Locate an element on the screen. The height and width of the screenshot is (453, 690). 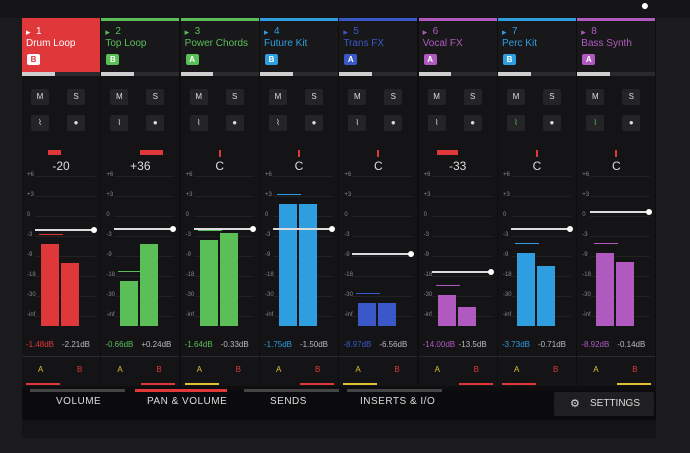
track-header: ▸ 1 Drum Loop B is located at coordinates (61, 45).